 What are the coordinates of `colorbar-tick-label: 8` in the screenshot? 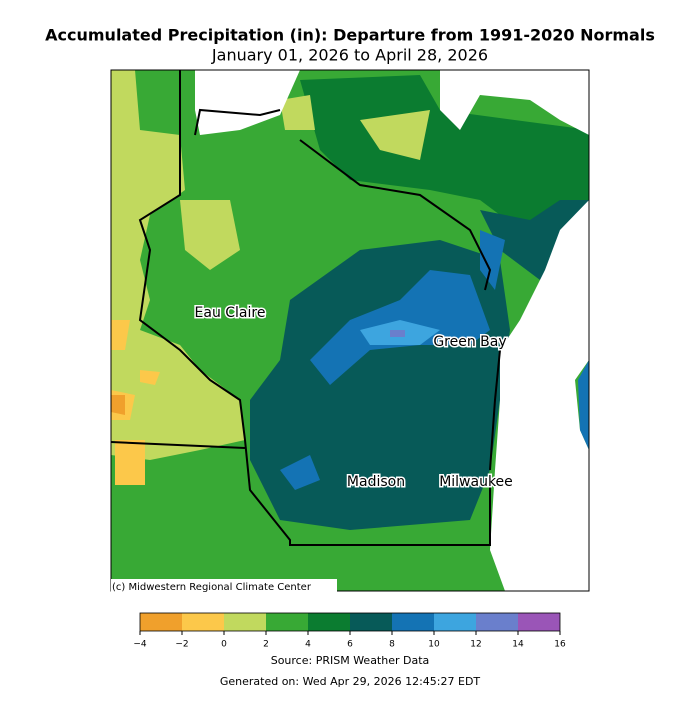 It's located at (392, 645).